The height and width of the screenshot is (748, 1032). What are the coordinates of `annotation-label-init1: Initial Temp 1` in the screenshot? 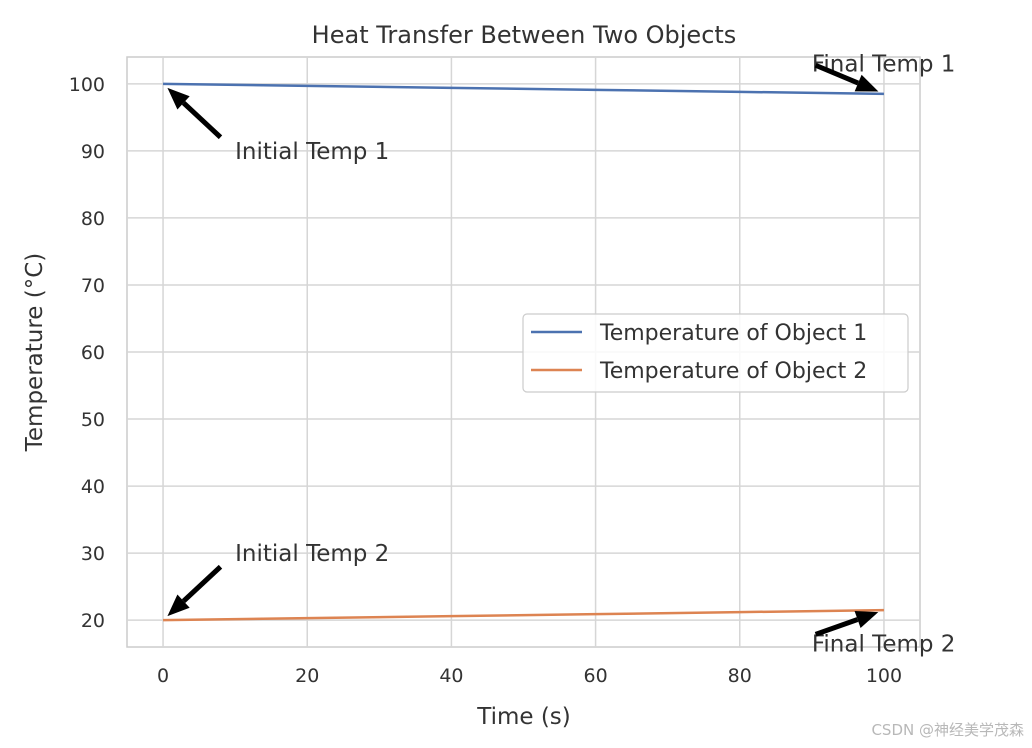 It's located at (312, 152).